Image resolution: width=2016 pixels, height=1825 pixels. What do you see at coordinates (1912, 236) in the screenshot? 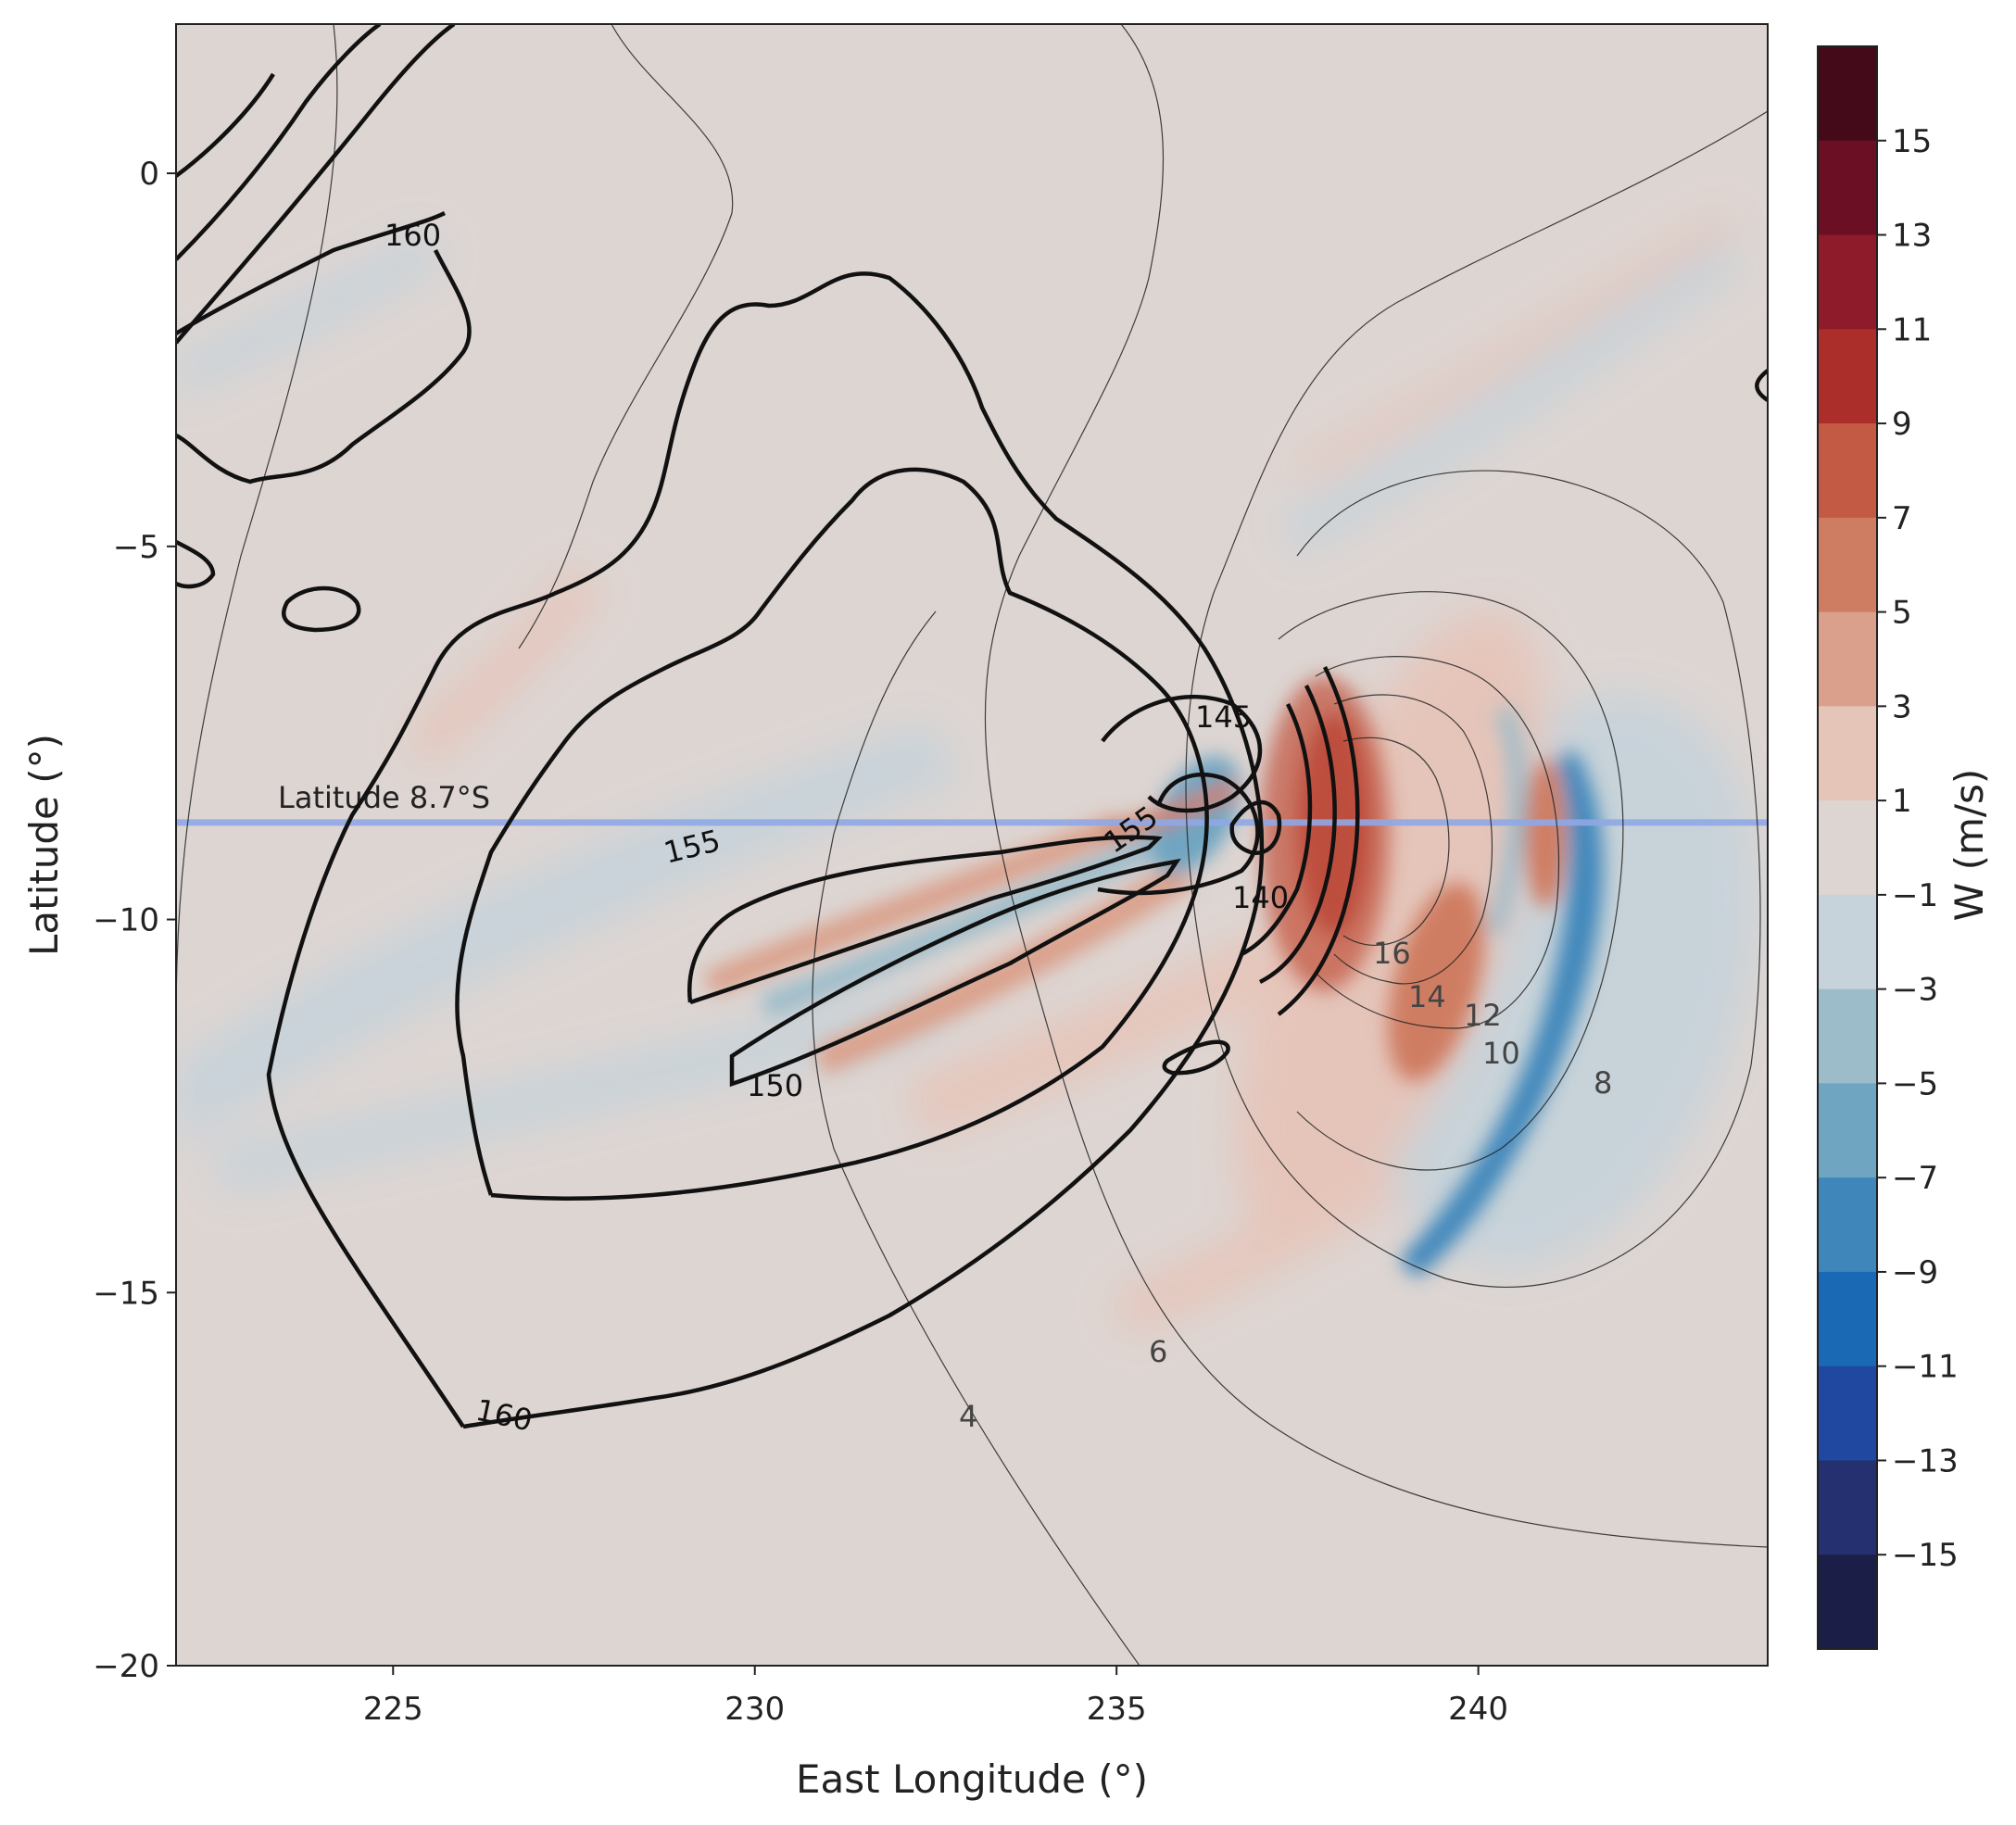
I see `colorbar-tick-label: 13` at bounding box center [1912, 236].